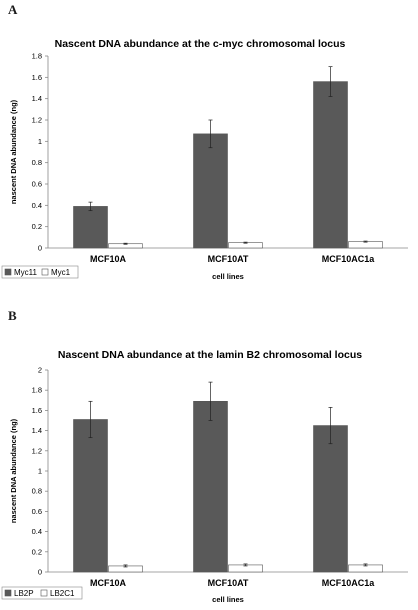 Image resolution: width=418 pixels, height=610 pixels. I want to click on legend: LB2P LB2C1, so click(42, 593).